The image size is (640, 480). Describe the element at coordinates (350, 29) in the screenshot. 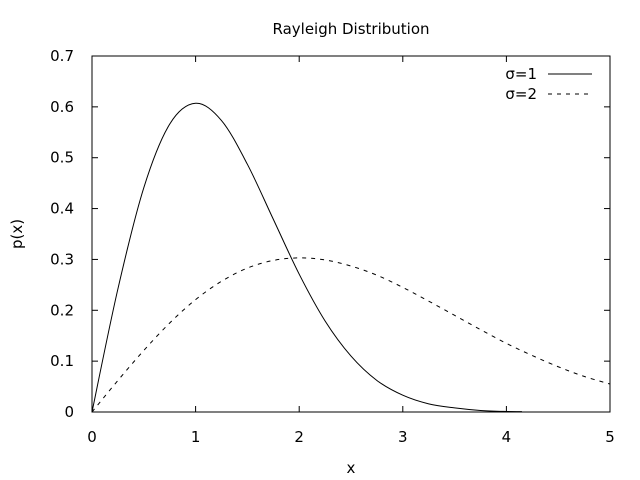

I see `chart-title: Rayleigh Distribution` at that location.